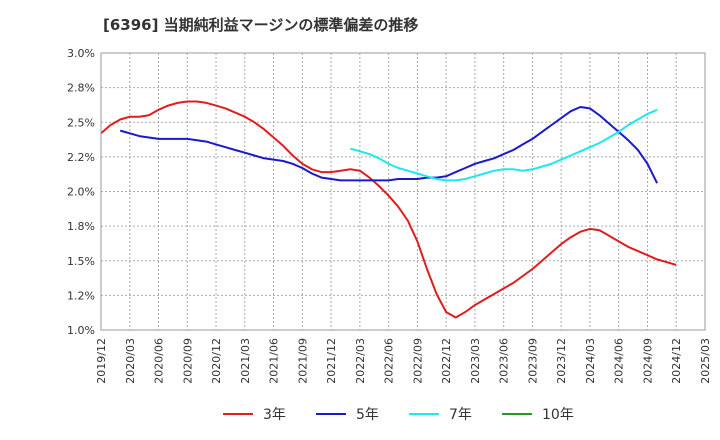 This screenshot has width=720, height=440. I want to click on y-tick-label: 2.5%, so click(81, 122).